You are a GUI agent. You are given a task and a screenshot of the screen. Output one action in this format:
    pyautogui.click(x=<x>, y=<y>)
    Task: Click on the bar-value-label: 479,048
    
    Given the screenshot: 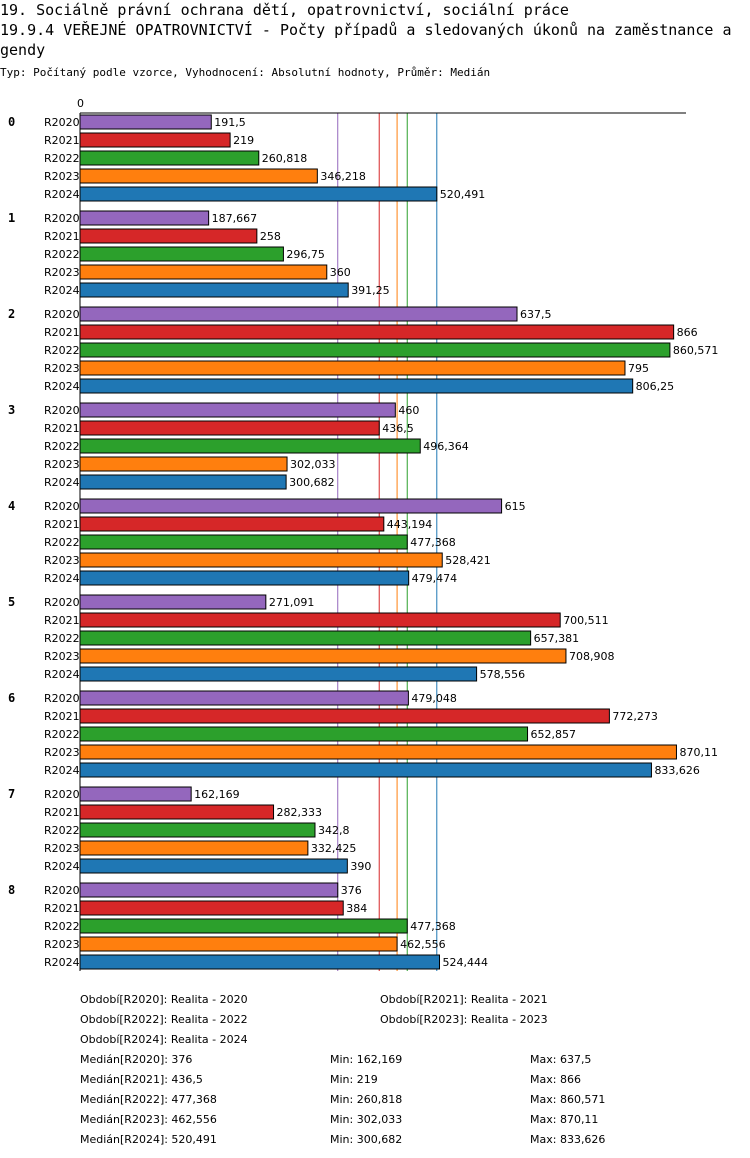 What is the action you would take?
    pyautogui.click(x=434, y=698)
    